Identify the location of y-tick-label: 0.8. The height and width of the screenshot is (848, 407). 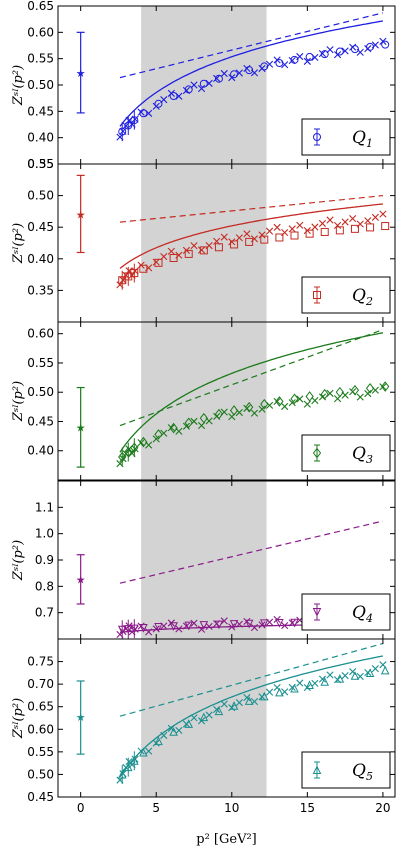
(44, 586).